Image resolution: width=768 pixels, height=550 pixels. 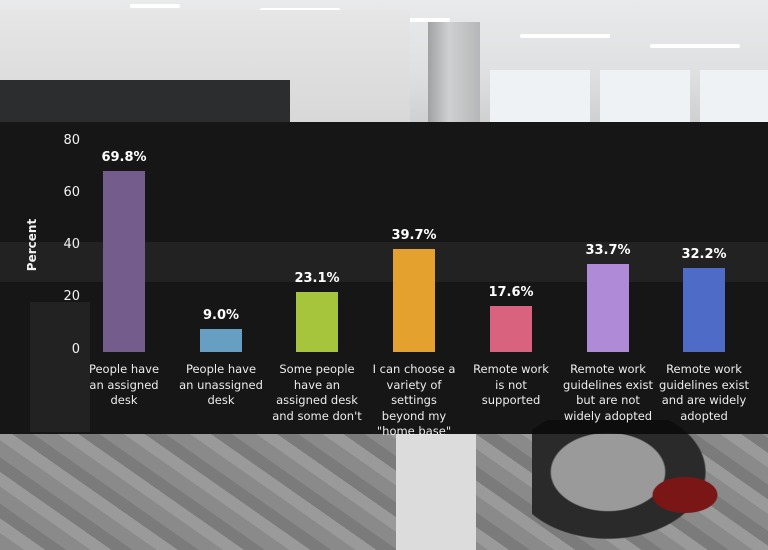 I want to click on bar-value-label: 23.1%, so click(x=317, y=278).